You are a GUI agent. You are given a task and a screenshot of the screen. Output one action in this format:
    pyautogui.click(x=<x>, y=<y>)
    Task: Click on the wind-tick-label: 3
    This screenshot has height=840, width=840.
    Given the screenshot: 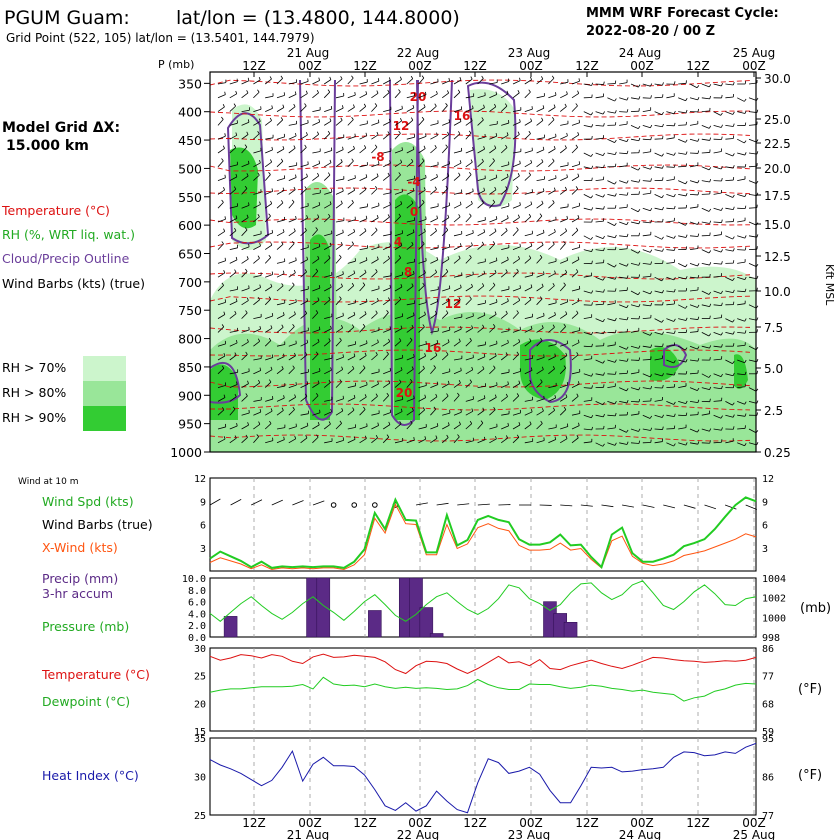 What is the action you would take?
    pyautogui.click(x=203, y=549)
    